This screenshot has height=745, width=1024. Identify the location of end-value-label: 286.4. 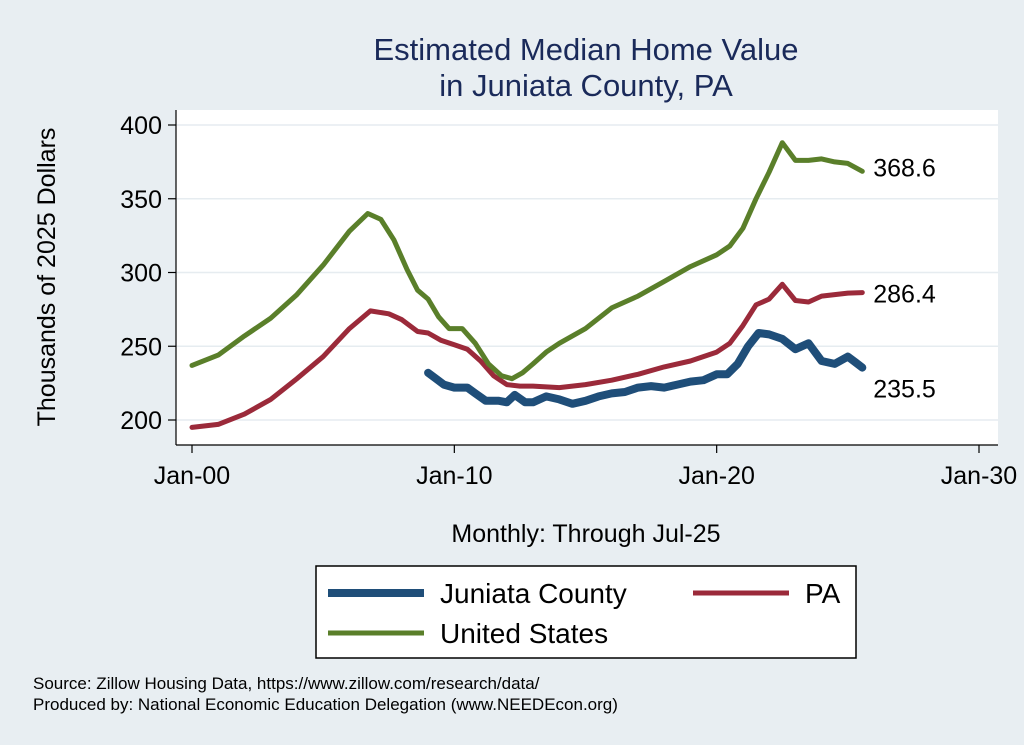
(904, 295).